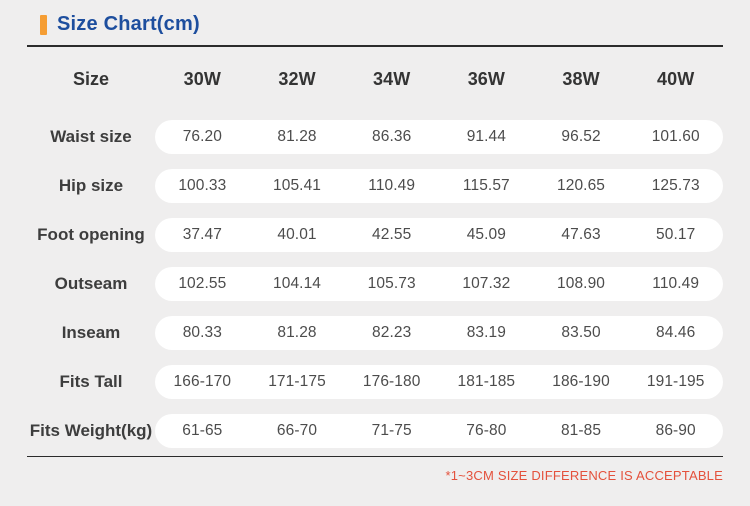  I want to click on table-cell: 91.44, so click(486, 136).